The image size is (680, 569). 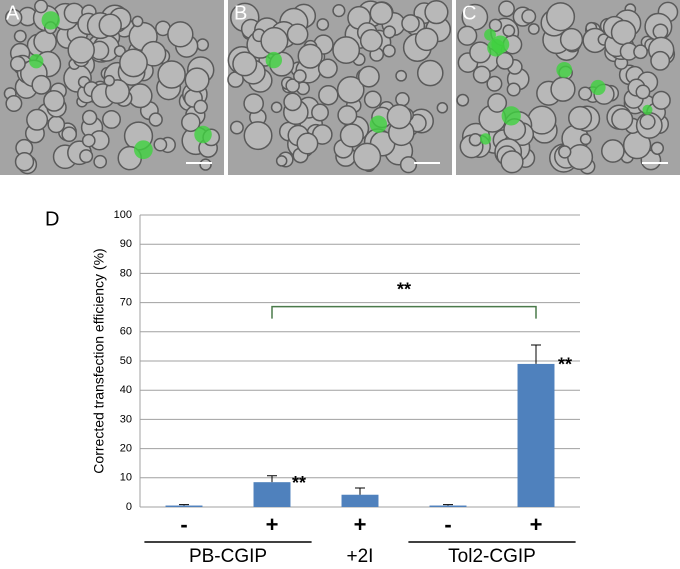 I want to click on panel-label: B, so click(x=240, y=13).